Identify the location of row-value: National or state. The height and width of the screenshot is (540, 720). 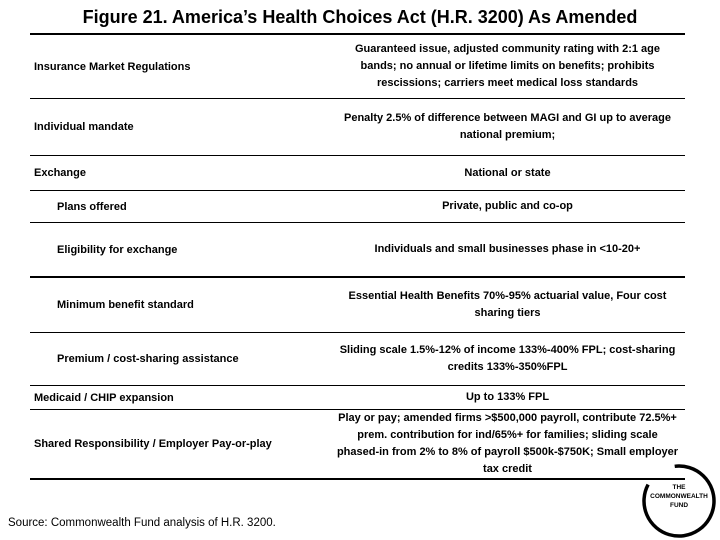
(507, 172).